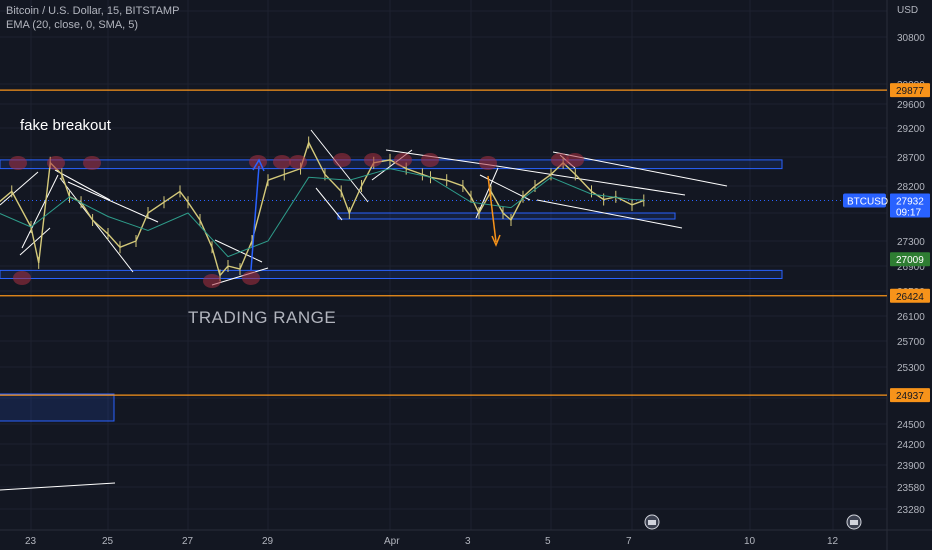 This screenshot has height=550, width=932. I want to click on ema-value-tag, so click(910, 259).